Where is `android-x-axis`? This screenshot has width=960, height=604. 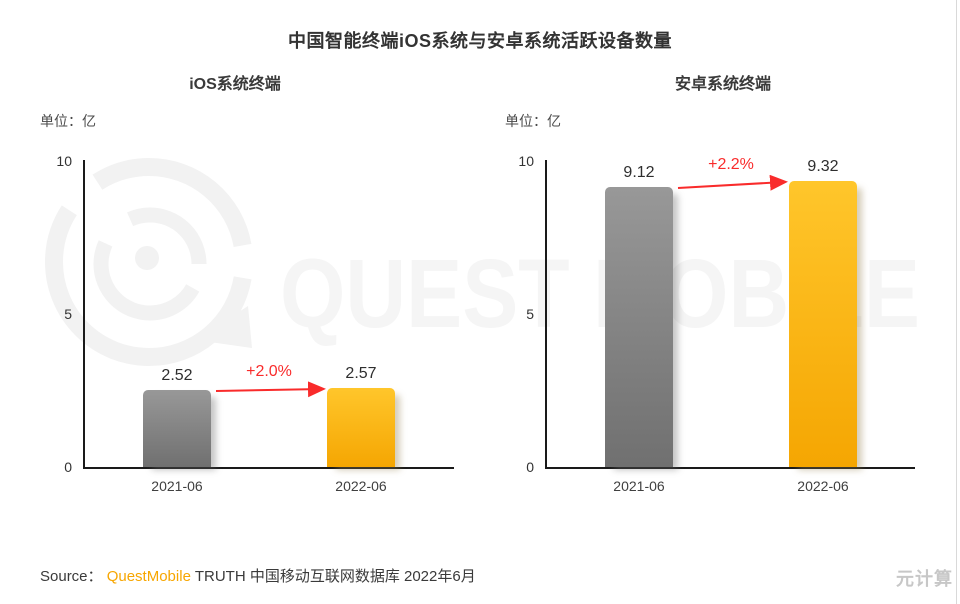
android-x-axis is located at coordinates (730, 468).